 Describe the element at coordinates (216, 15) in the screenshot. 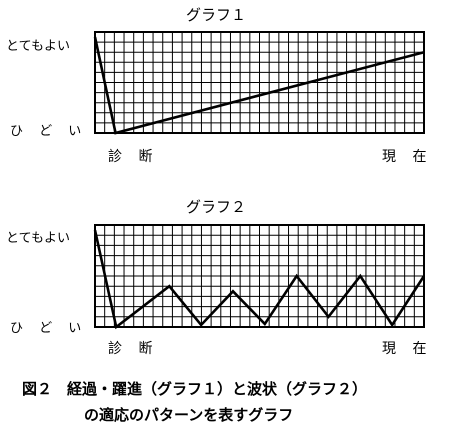

I see `chart-1-title: グラフ１` at that location.